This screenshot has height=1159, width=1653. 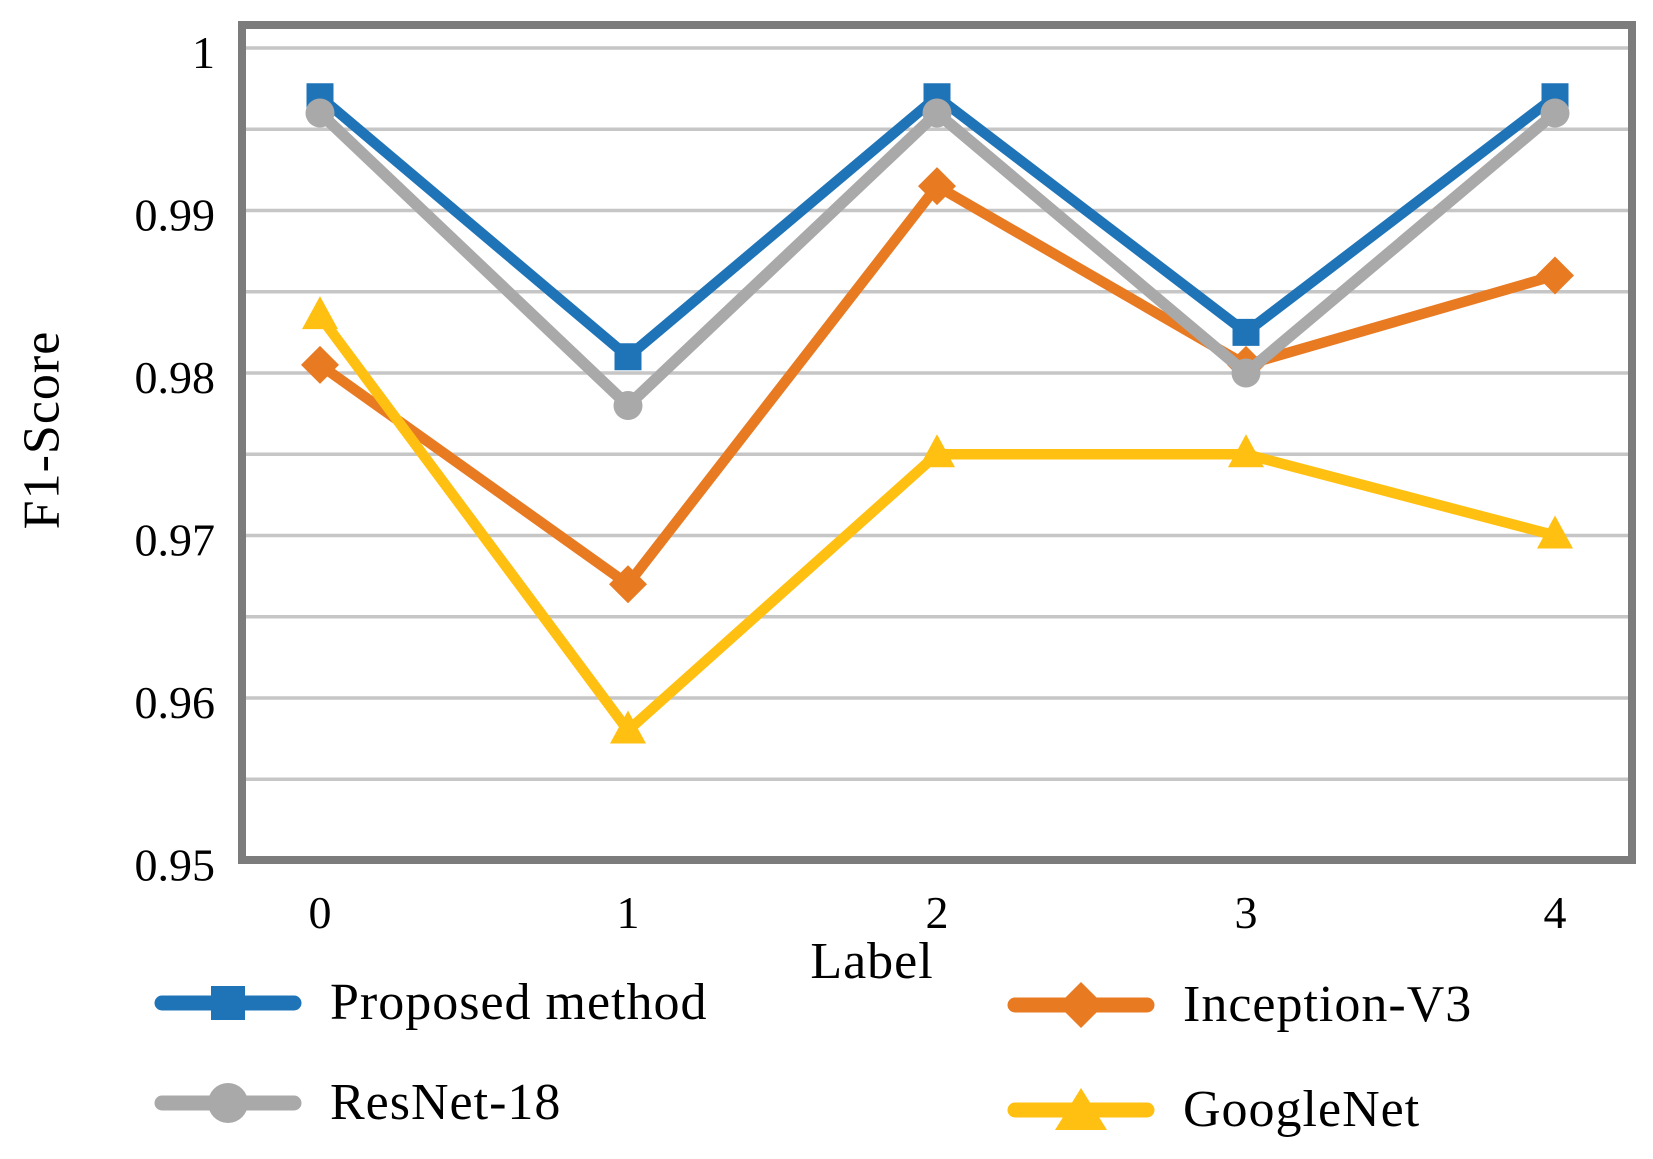 What do you see at coordinates (175, 865) in the screenshot?
I see `y-tick-label: 0.95` at bounding box center [175, 865].